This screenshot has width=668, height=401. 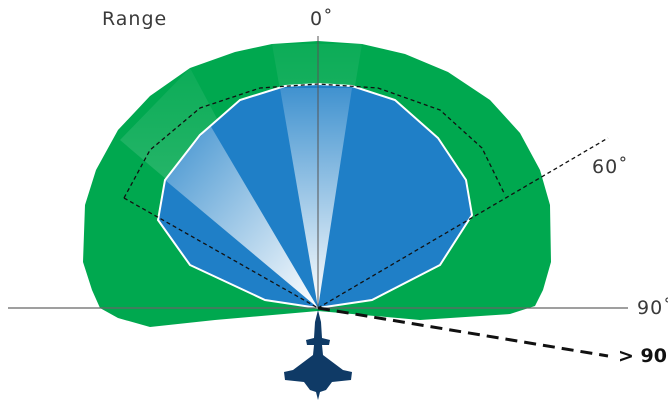 What do you see at coordinates (221, 253) in the screenshot?
I see `dashed-left-radial` at bounding box center [221, 253].